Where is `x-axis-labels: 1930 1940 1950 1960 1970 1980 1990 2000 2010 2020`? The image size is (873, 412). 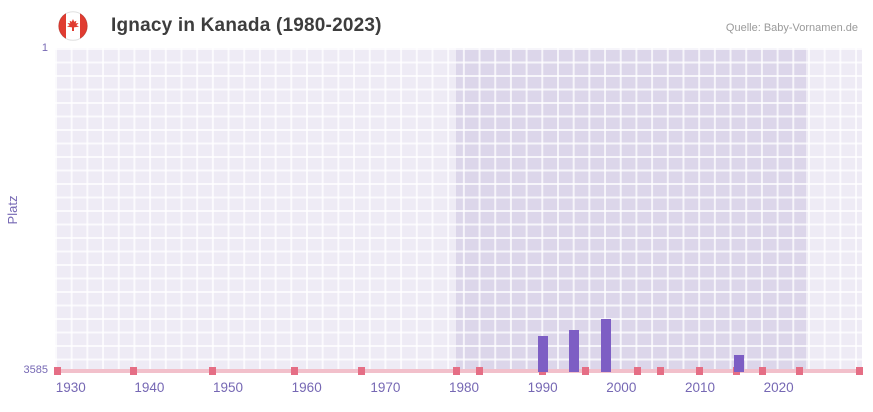
x-axis-labels: 1930 1940 1950 1960 1970 1980 1990 2000 2010 2020 is located at coordinates (458, 391).